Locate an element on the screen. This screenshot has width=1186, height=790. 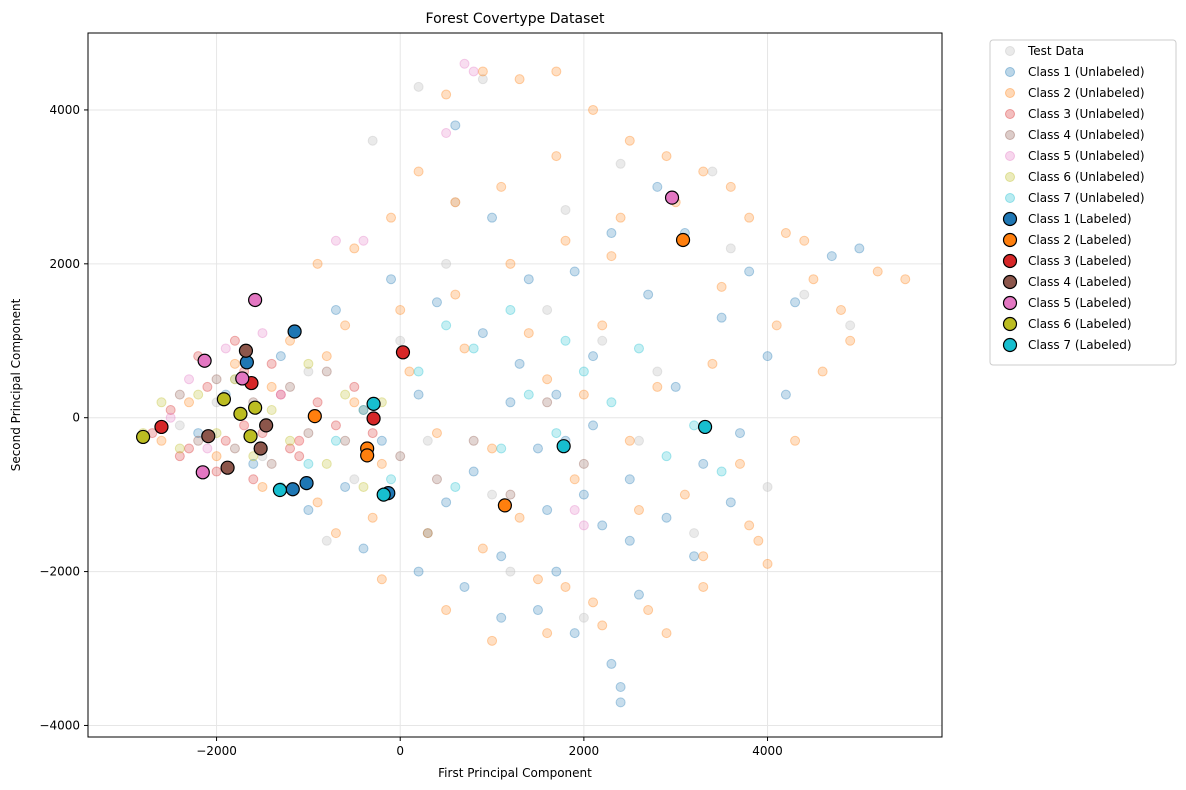
legend-label: Class 3 (Labeled) is located at coordinates (1080, 261).